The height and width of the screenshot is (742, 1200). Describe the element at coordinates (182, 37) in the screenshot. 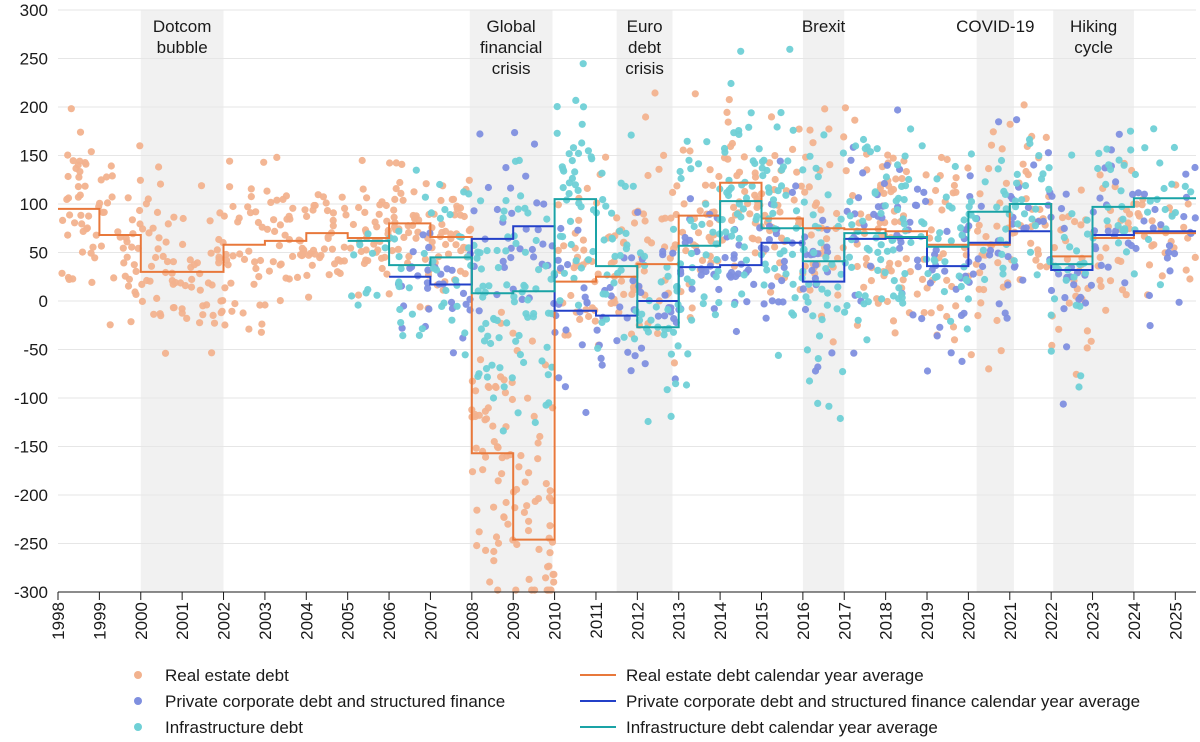

I see `period-label-0: Dotcom bubble` at that location.